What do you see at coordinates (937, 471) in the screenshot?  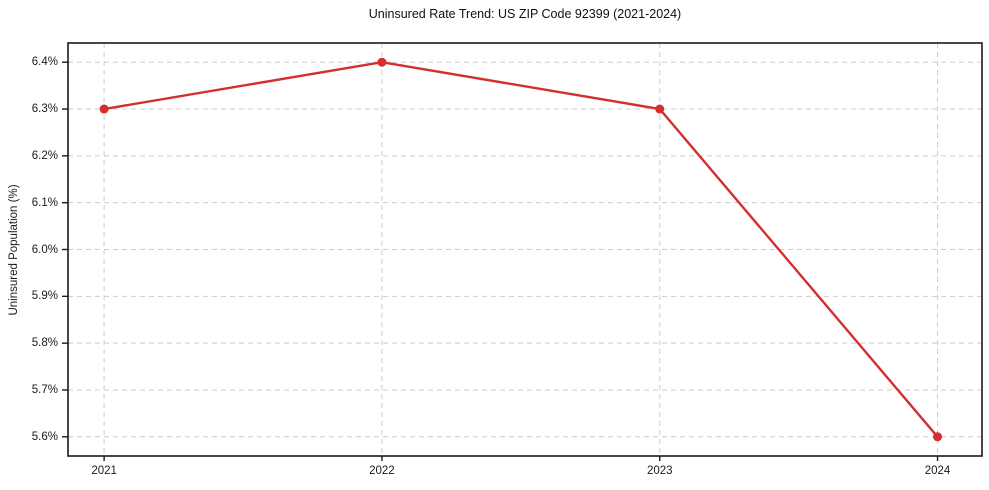 I see `x-tick-label: 2024` at bounding box center [937, 471].